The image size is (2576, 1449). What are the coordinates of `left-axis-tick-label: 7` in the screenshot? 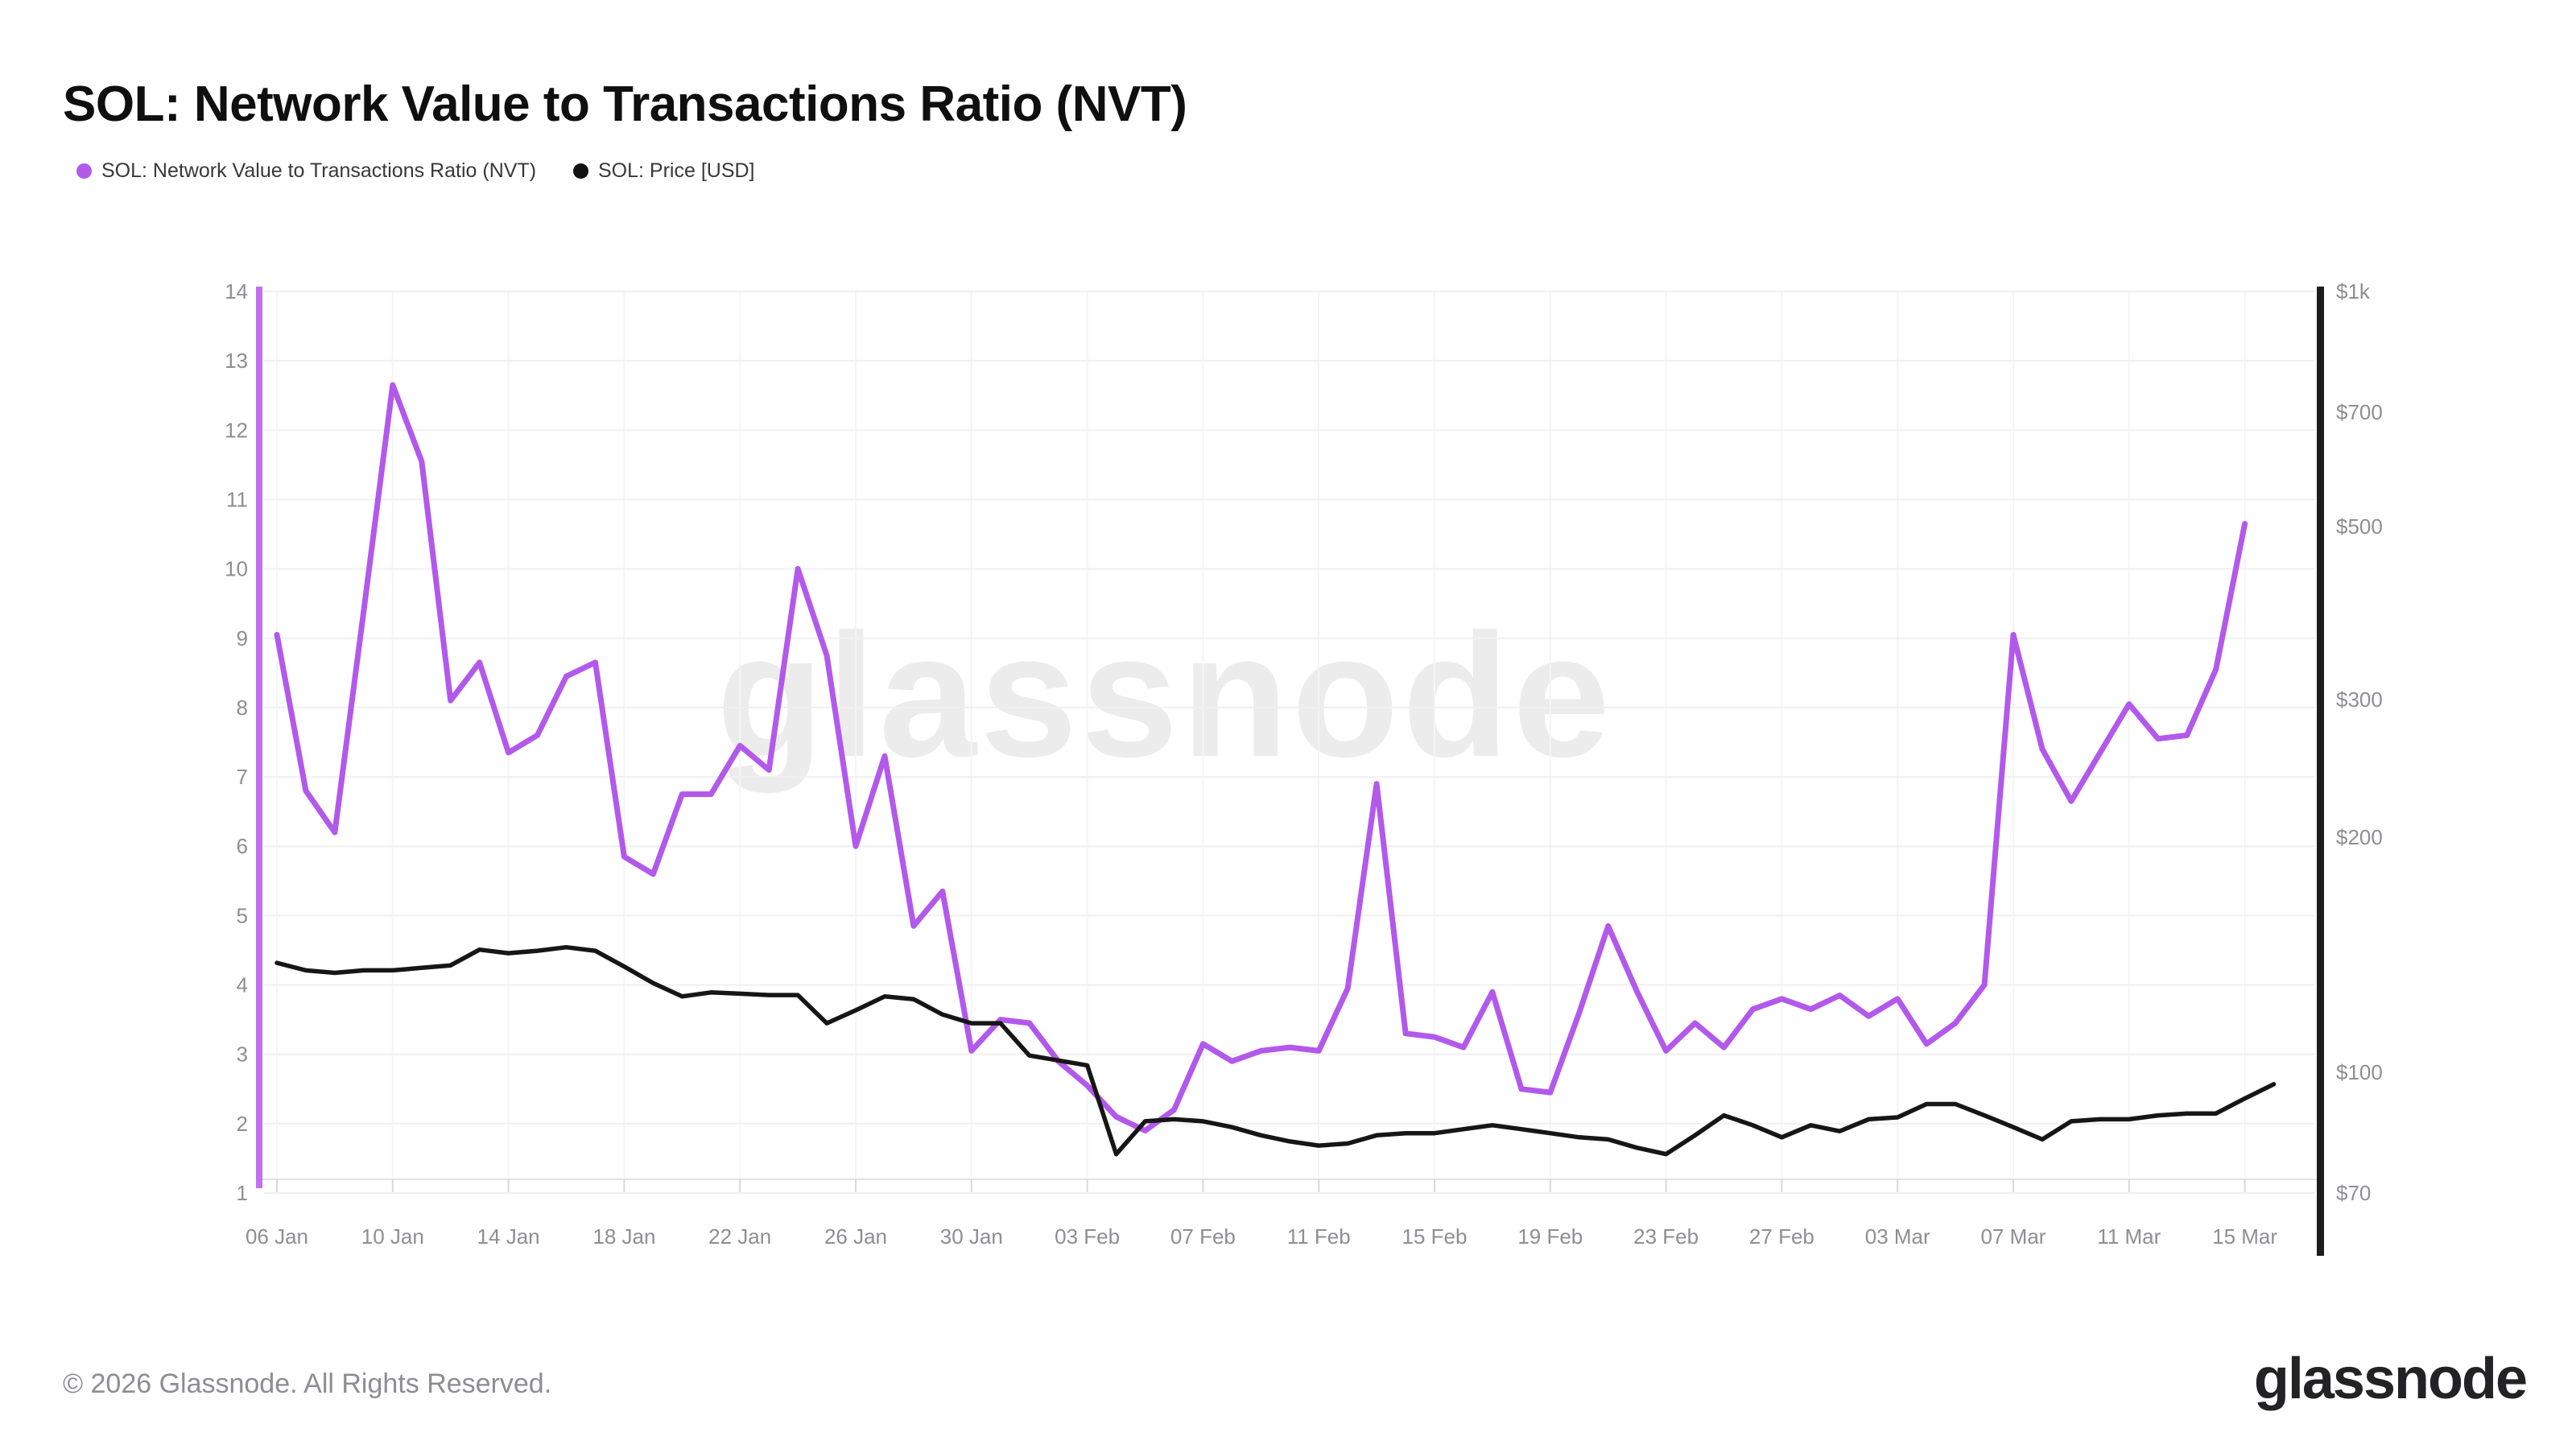 It's located at (242, 777).